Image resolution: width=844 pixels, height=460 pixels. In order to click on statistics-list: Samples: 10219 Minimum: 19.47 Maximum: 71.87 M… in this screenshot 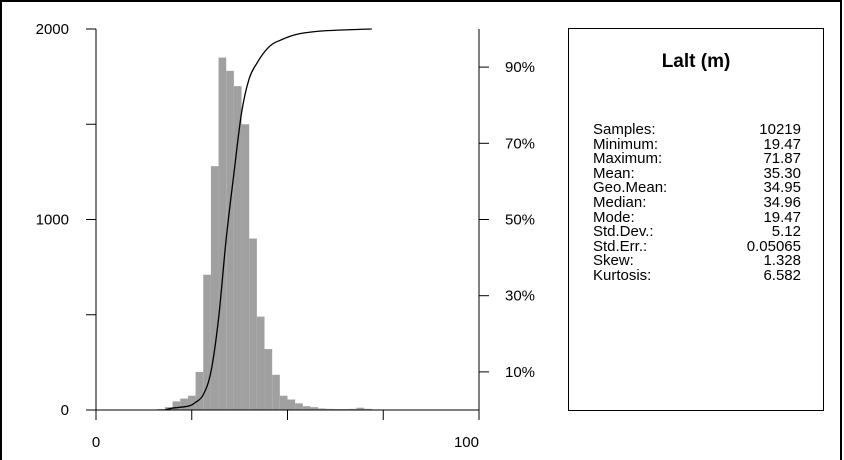, I will do `click(697, 202)`.